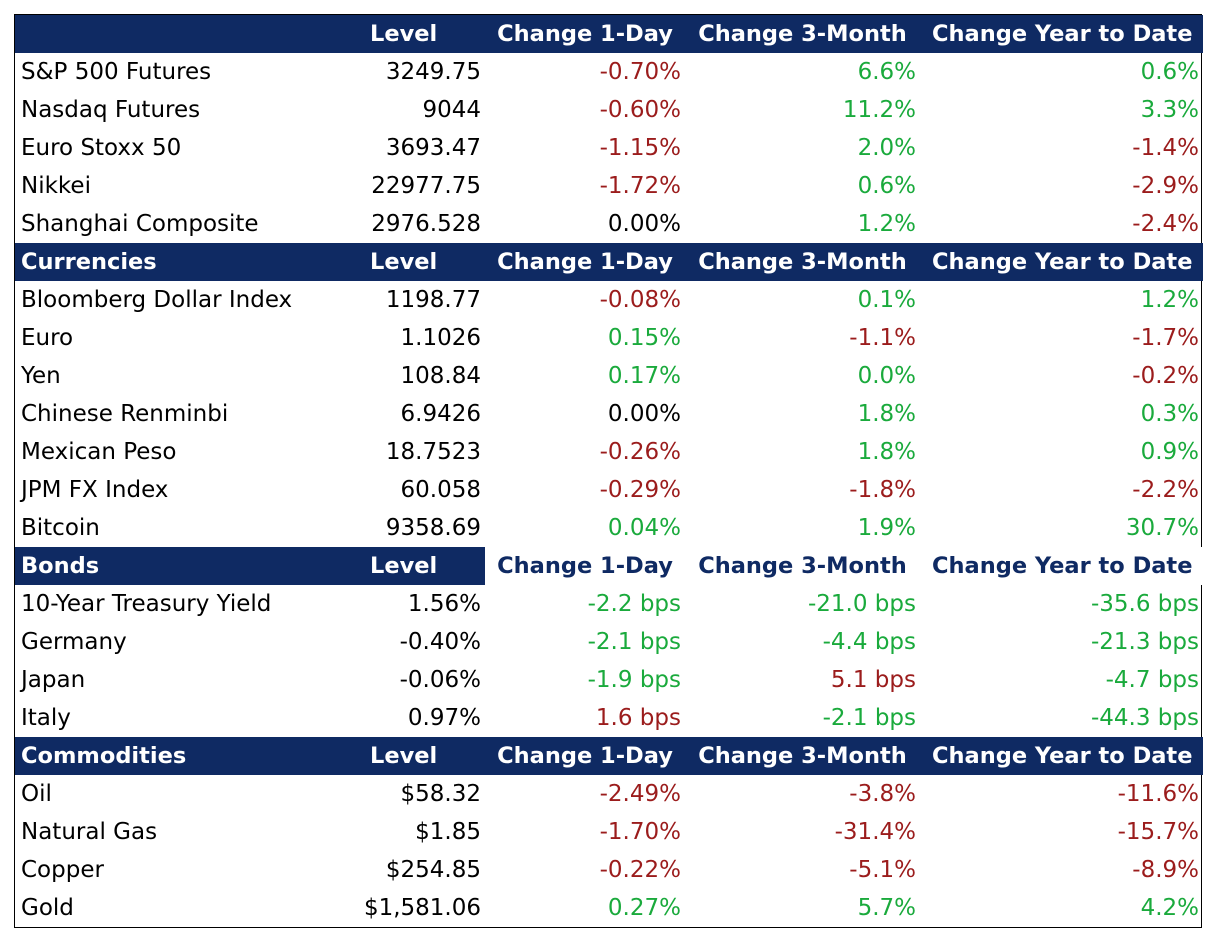 The height and width of the screenshot is (941, 1215). Describe the element at coordinates (182, 756) in the screenshot. I see `section-title: Commodities` at that location.